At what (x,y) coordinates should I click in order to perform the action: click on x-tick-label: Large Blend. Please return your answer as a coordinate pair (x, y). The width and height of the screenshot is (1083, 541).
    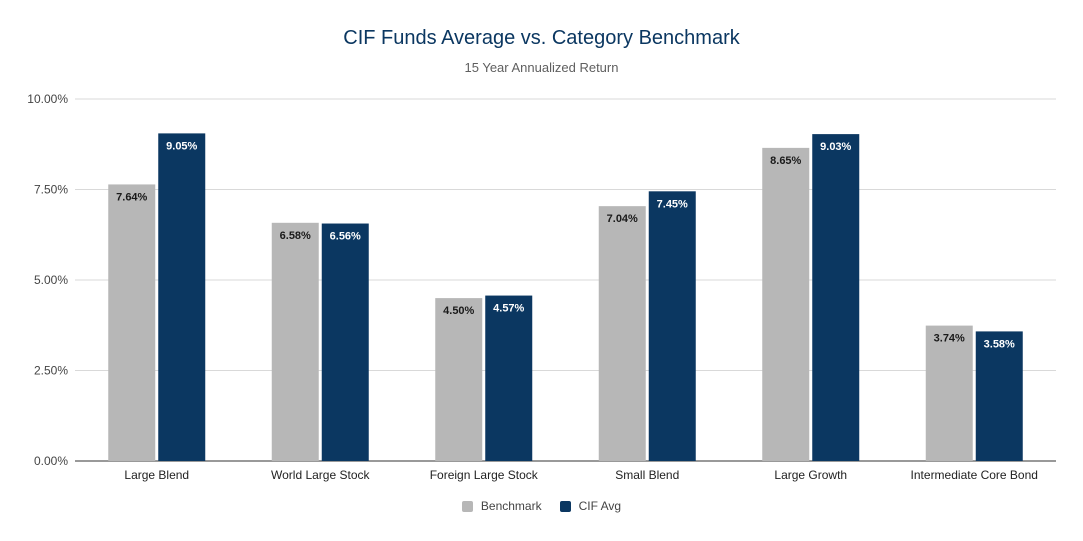
    Looking at the image, I should click on (156, 475).